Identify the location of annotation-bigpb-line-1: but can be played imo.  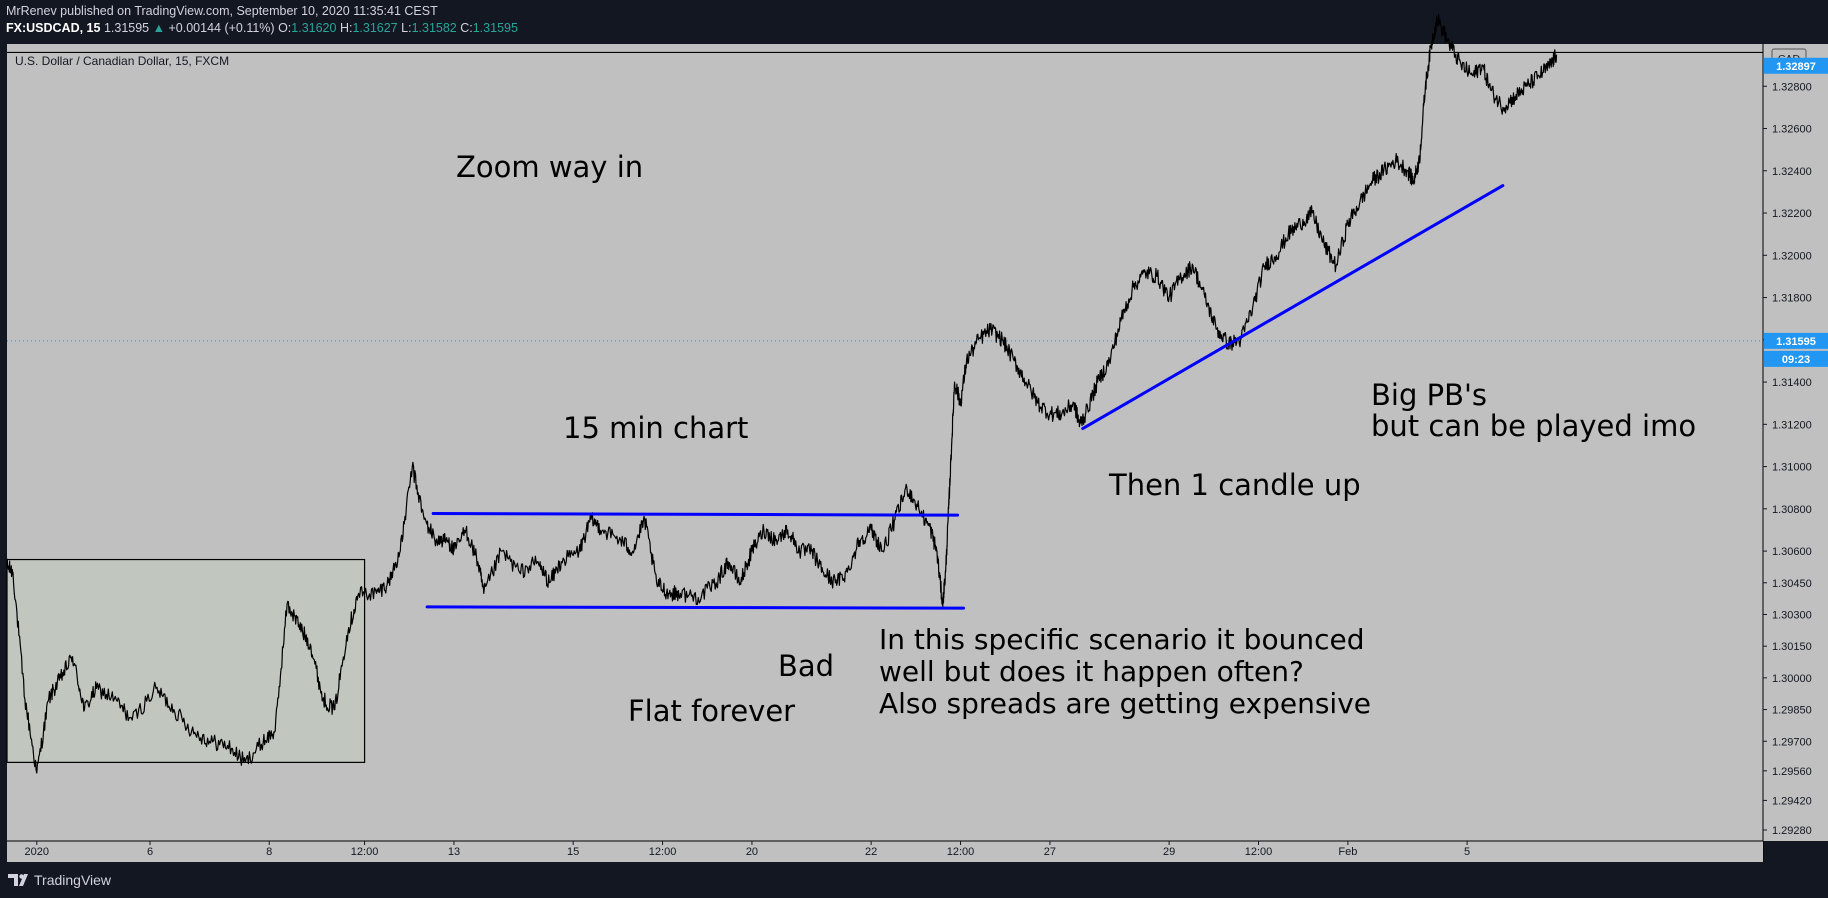
(1533, 426).